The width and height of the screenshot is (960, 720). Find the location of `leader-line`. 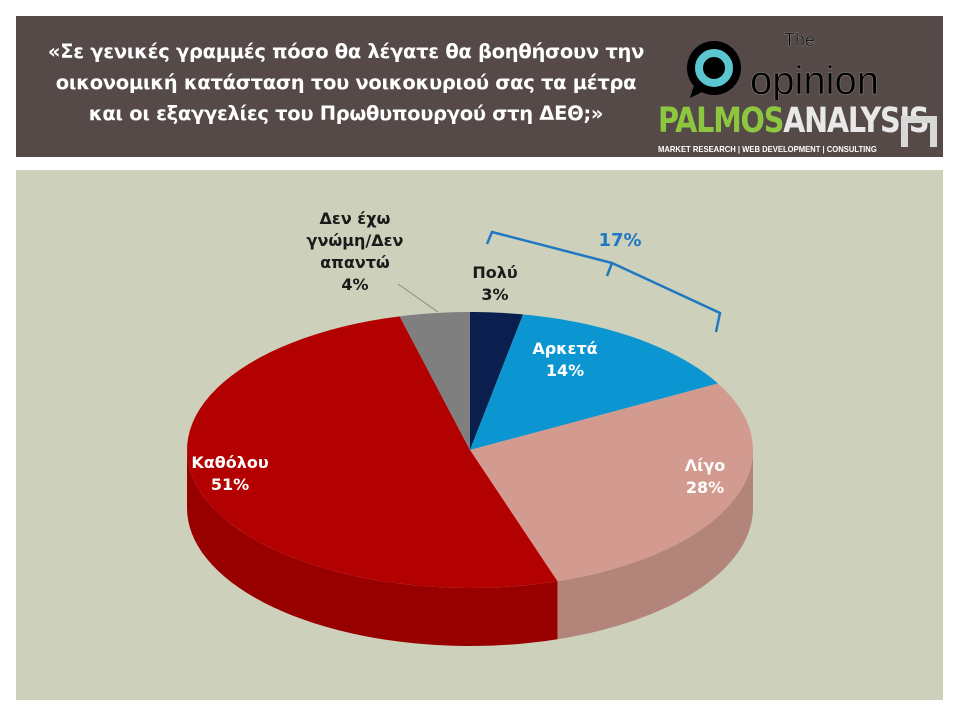

leader-line is located at coordinates (418, 298).